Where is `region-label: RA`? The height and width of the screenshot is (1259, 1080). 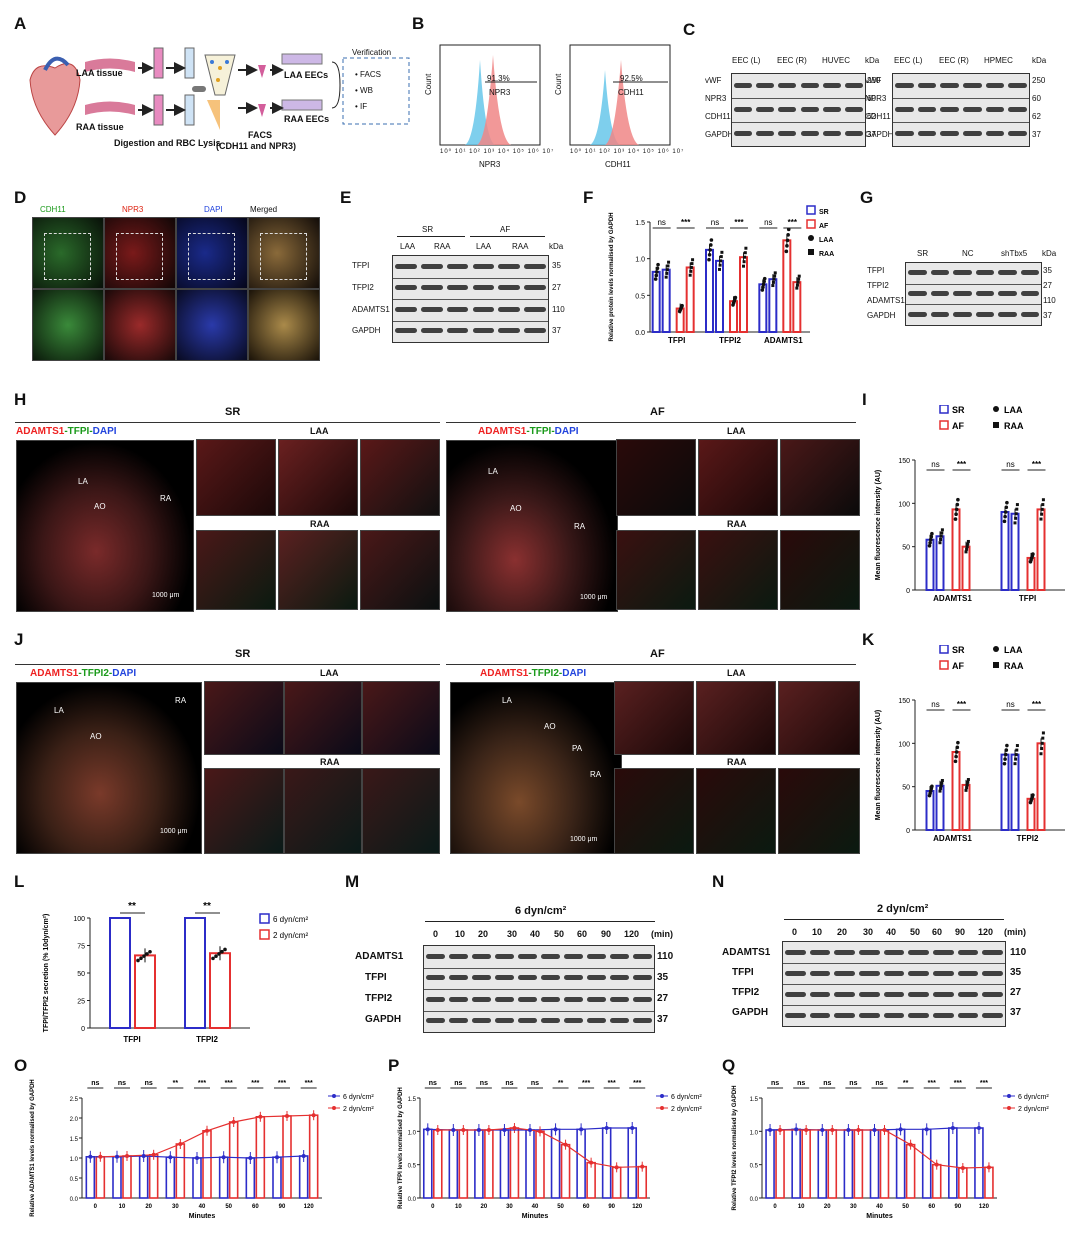
region-label: RA is located at coordinates (166, 498).